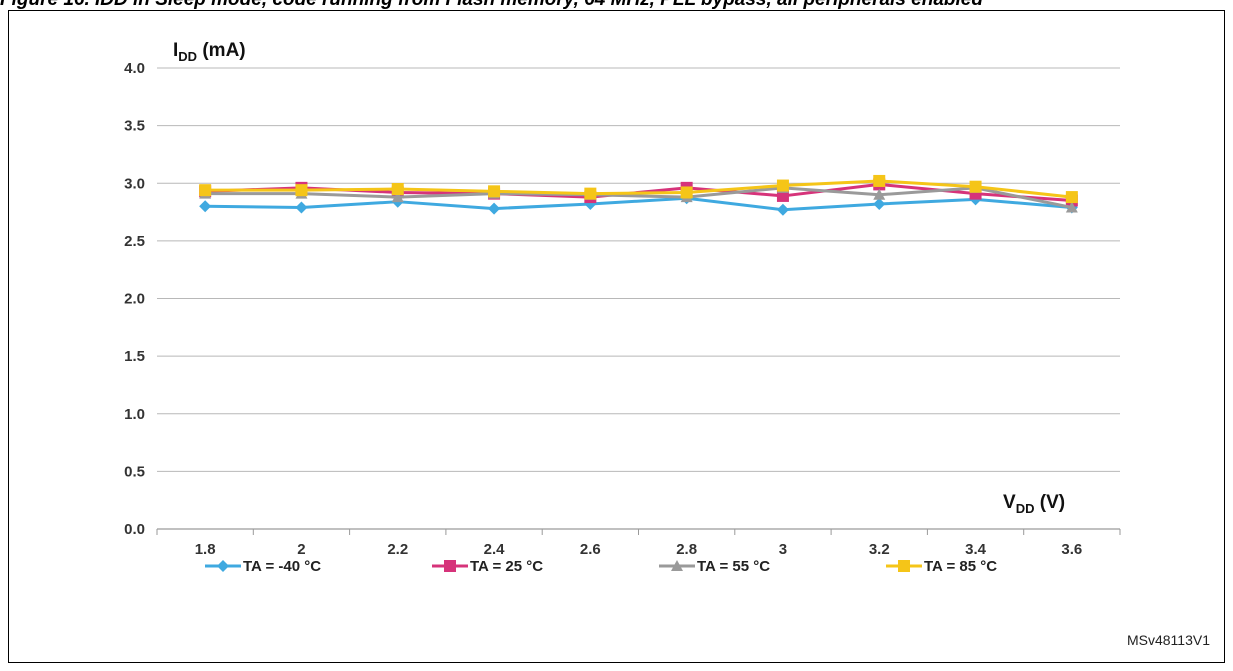 The width and height of the screenshot is (1233, 671). What do you see at coordinates (1034, 504) in the screenshot?
I see `x-axis-title: VDD (V)` at bounding box center [1034, 504].